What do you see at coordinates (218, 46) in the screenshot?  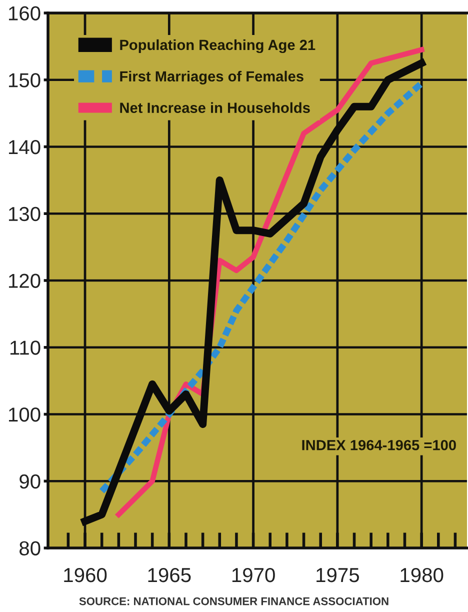 I see `legend-label: Population Reaching Age 21` at bounding box center [218, 46].